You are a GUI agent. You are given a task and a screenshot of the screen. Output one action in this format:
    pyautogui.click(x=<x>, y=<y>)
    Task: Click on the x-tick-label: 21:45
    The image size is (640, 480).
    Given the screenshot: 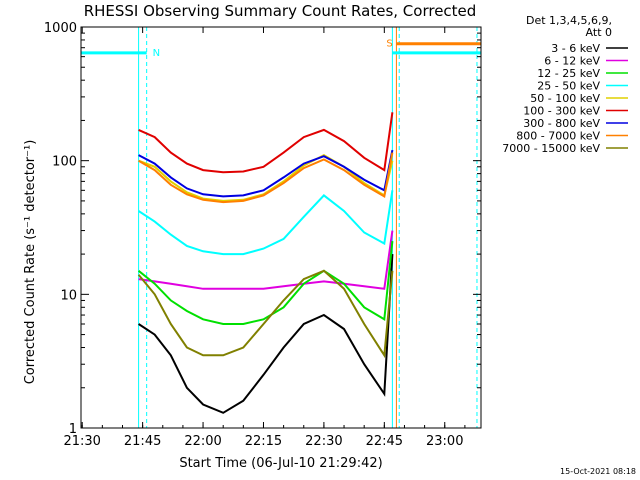 What is the action you would take?
    pyautogui.click(x=142, y=441)
    